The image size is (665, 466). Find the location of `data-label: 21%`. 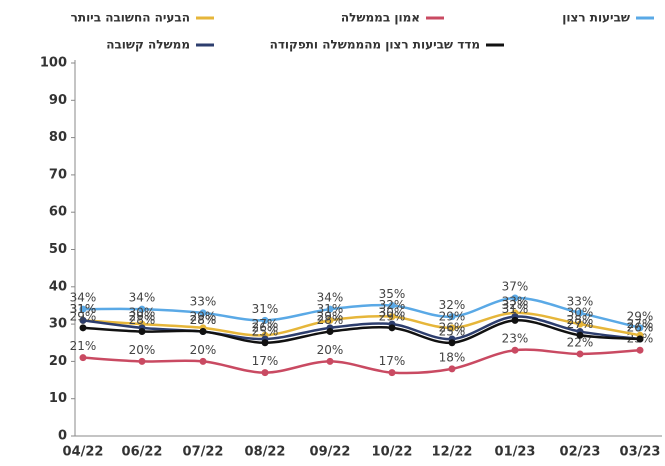

data-label: 21% is located at coordinates (83, 346).